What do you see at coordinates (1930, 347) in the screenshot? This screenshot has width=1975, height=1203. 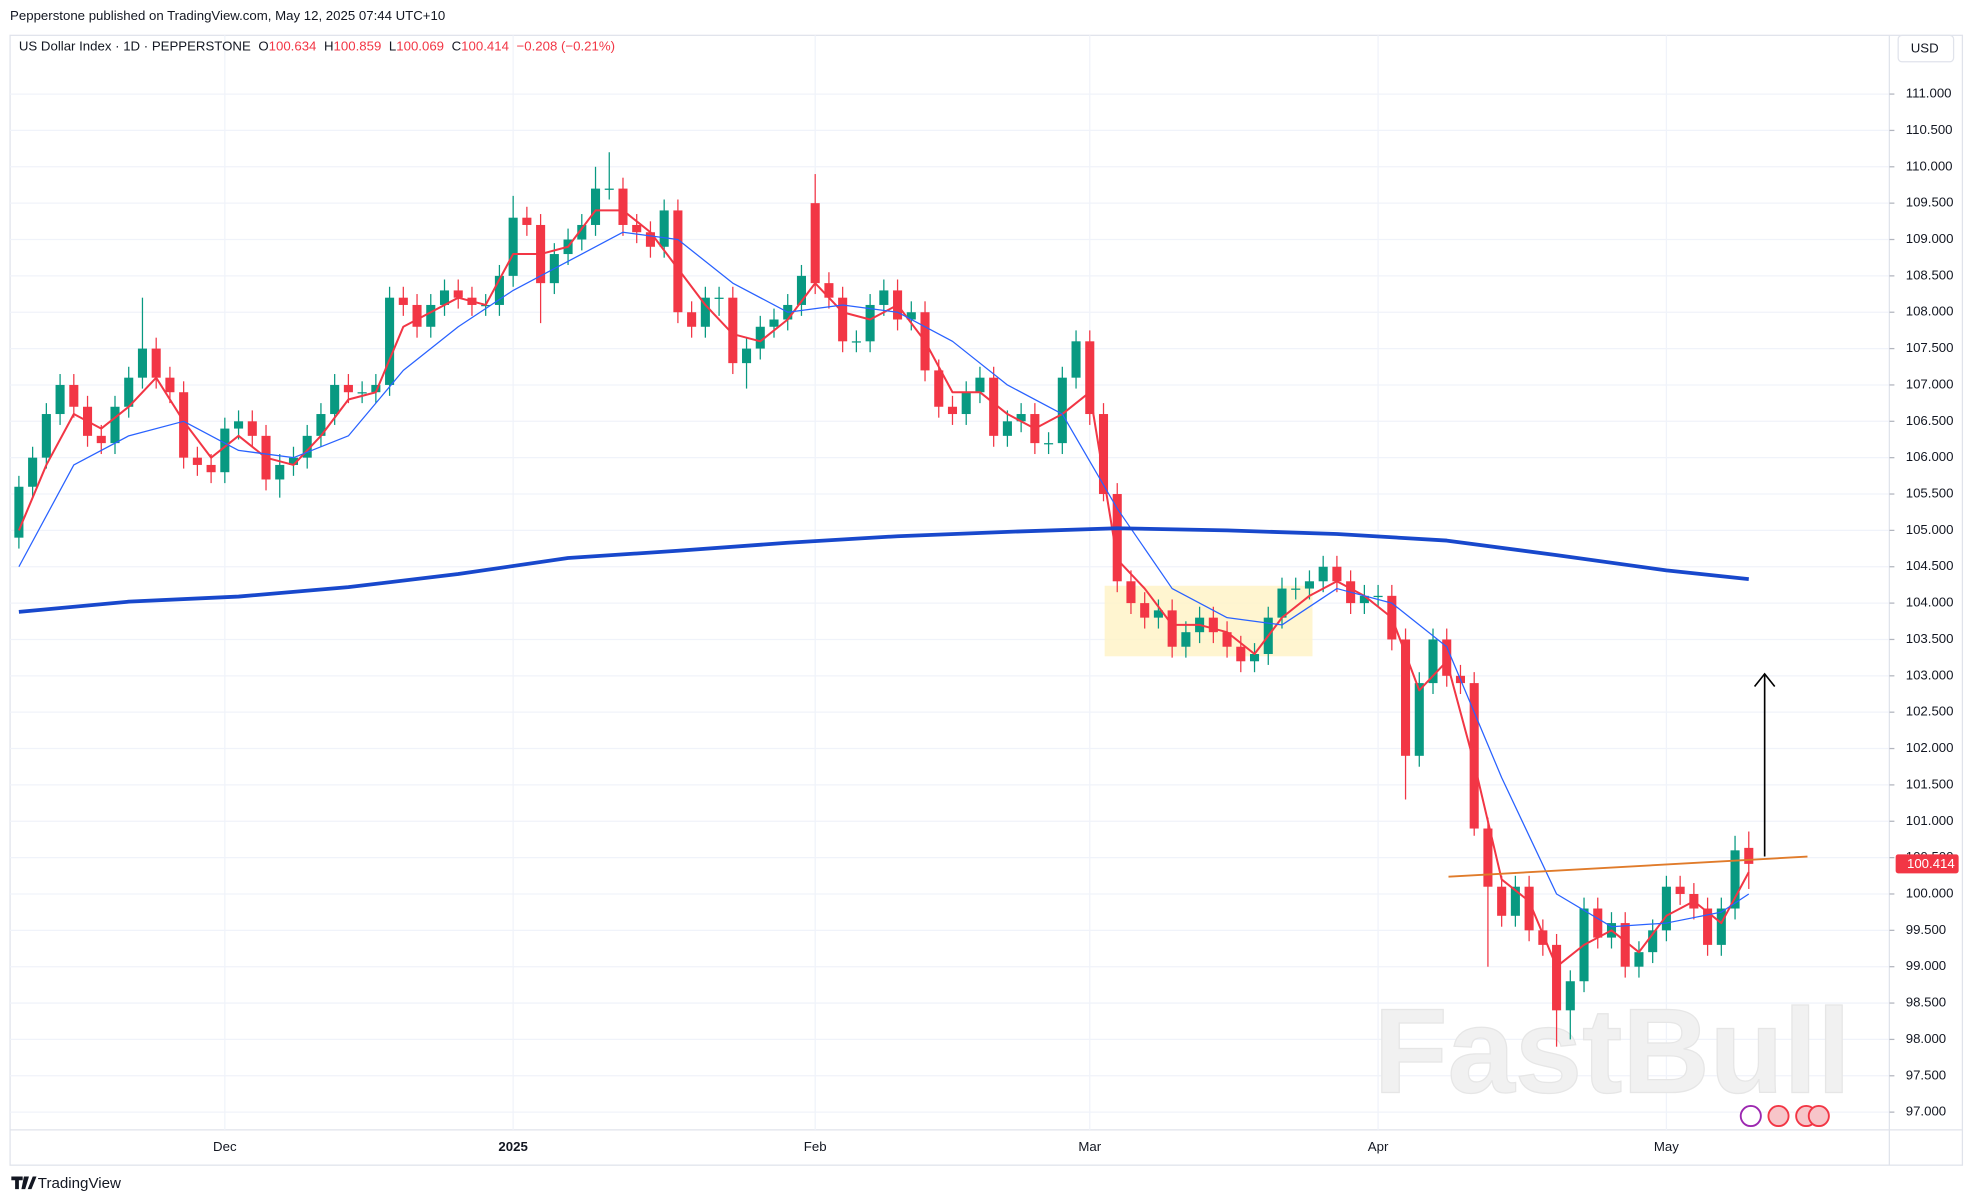 I see `y-tick-label: 107.500` at bounding box center [1930, 347].